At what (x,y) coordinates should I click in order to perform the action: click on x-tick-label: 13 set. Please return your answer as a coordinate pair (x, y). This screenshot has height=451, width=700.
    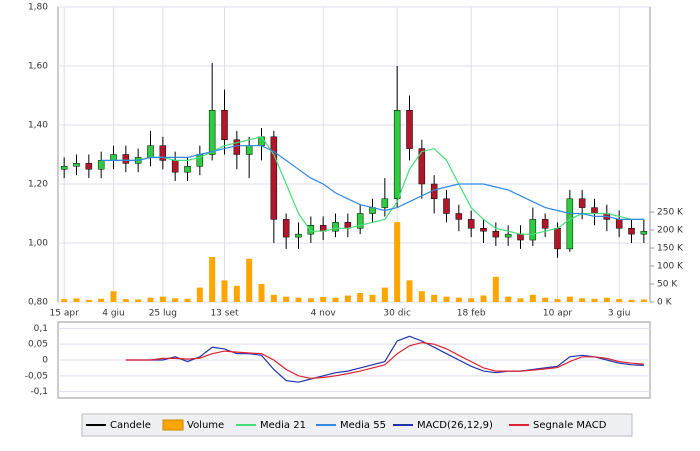
    Looking at the image, I should click on (224, 314).